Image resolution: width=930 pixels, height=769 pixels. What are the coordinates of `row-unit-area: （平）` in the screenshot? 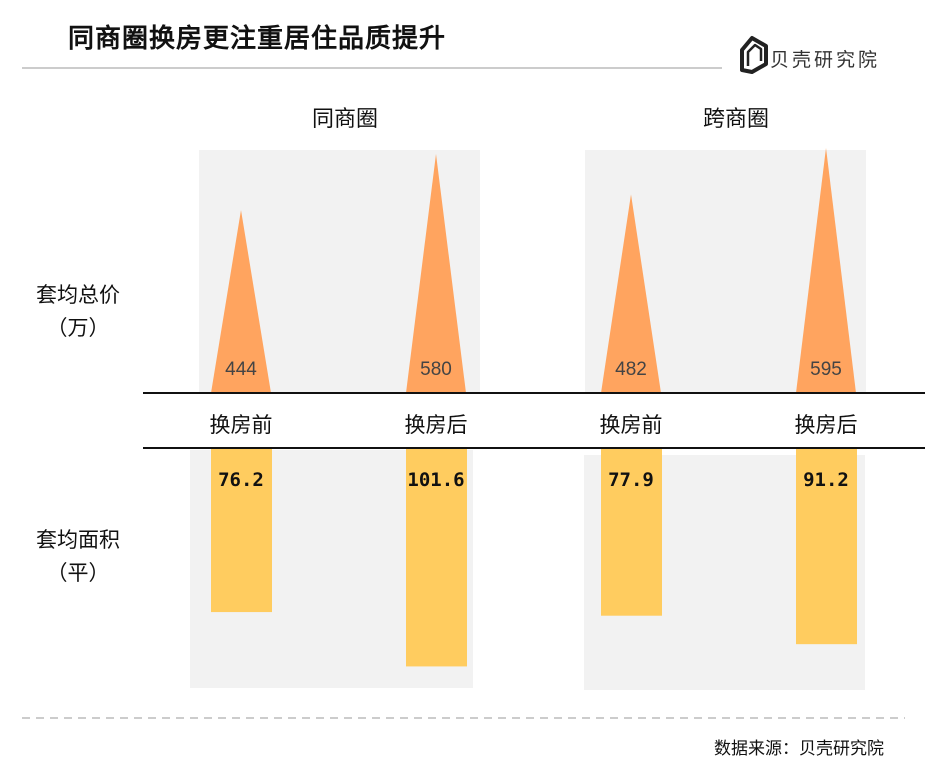 It's located at (78, 573).